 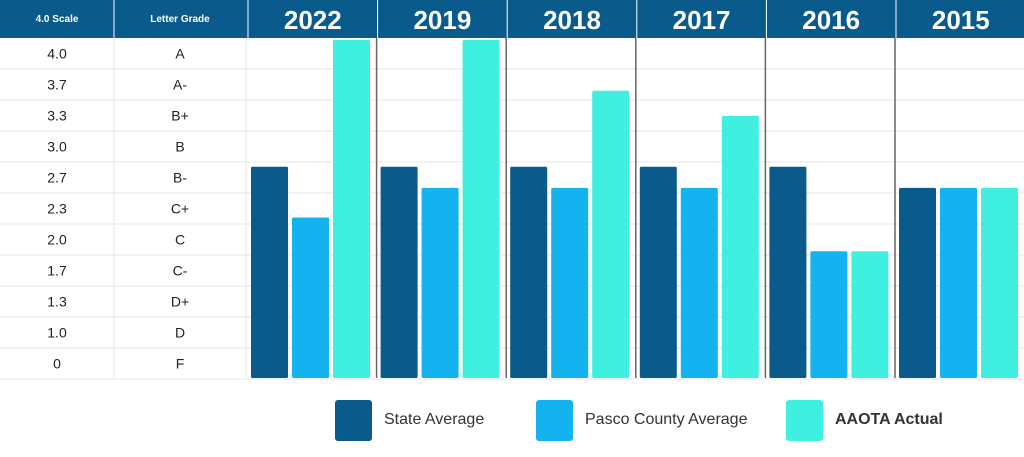 I want to click on legend-item-pasco-county-average: Pasco County Average, so click(x=641, y=420).